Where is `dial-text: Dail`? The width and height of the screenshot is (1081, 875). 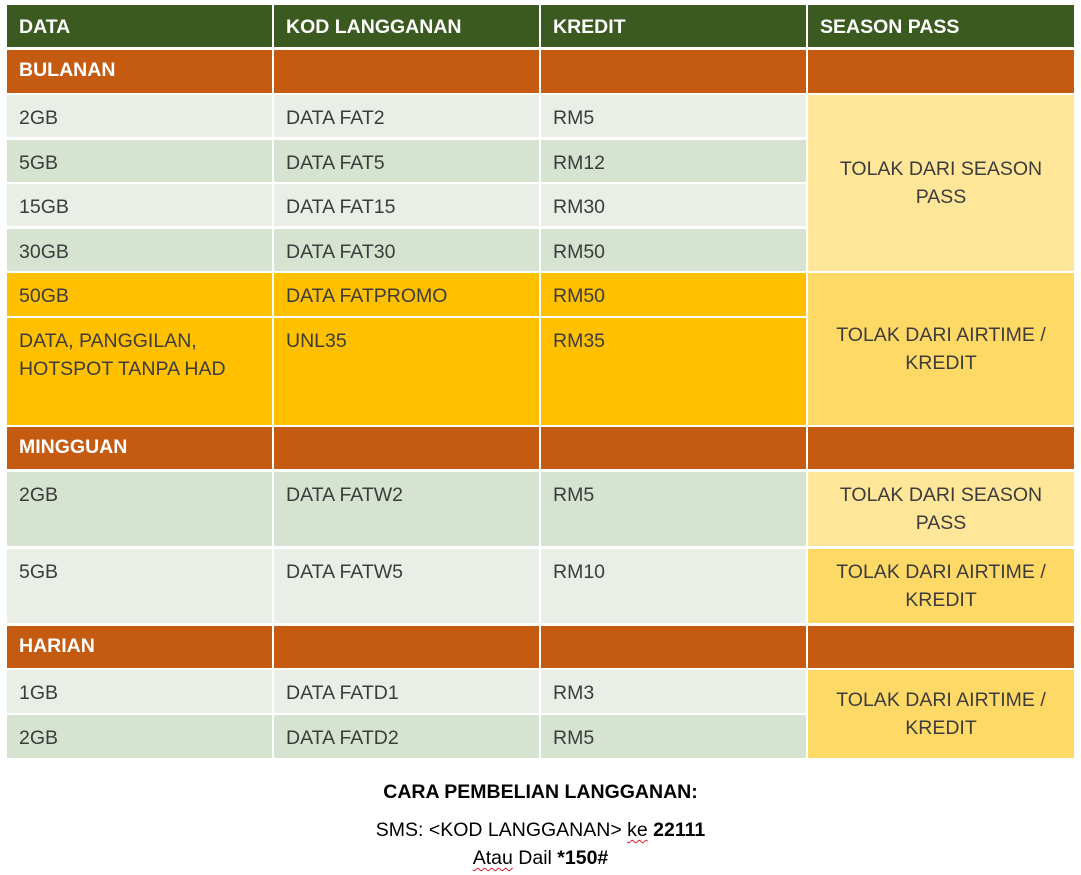 dial-text: Dail is located at coordinates (535, 858).